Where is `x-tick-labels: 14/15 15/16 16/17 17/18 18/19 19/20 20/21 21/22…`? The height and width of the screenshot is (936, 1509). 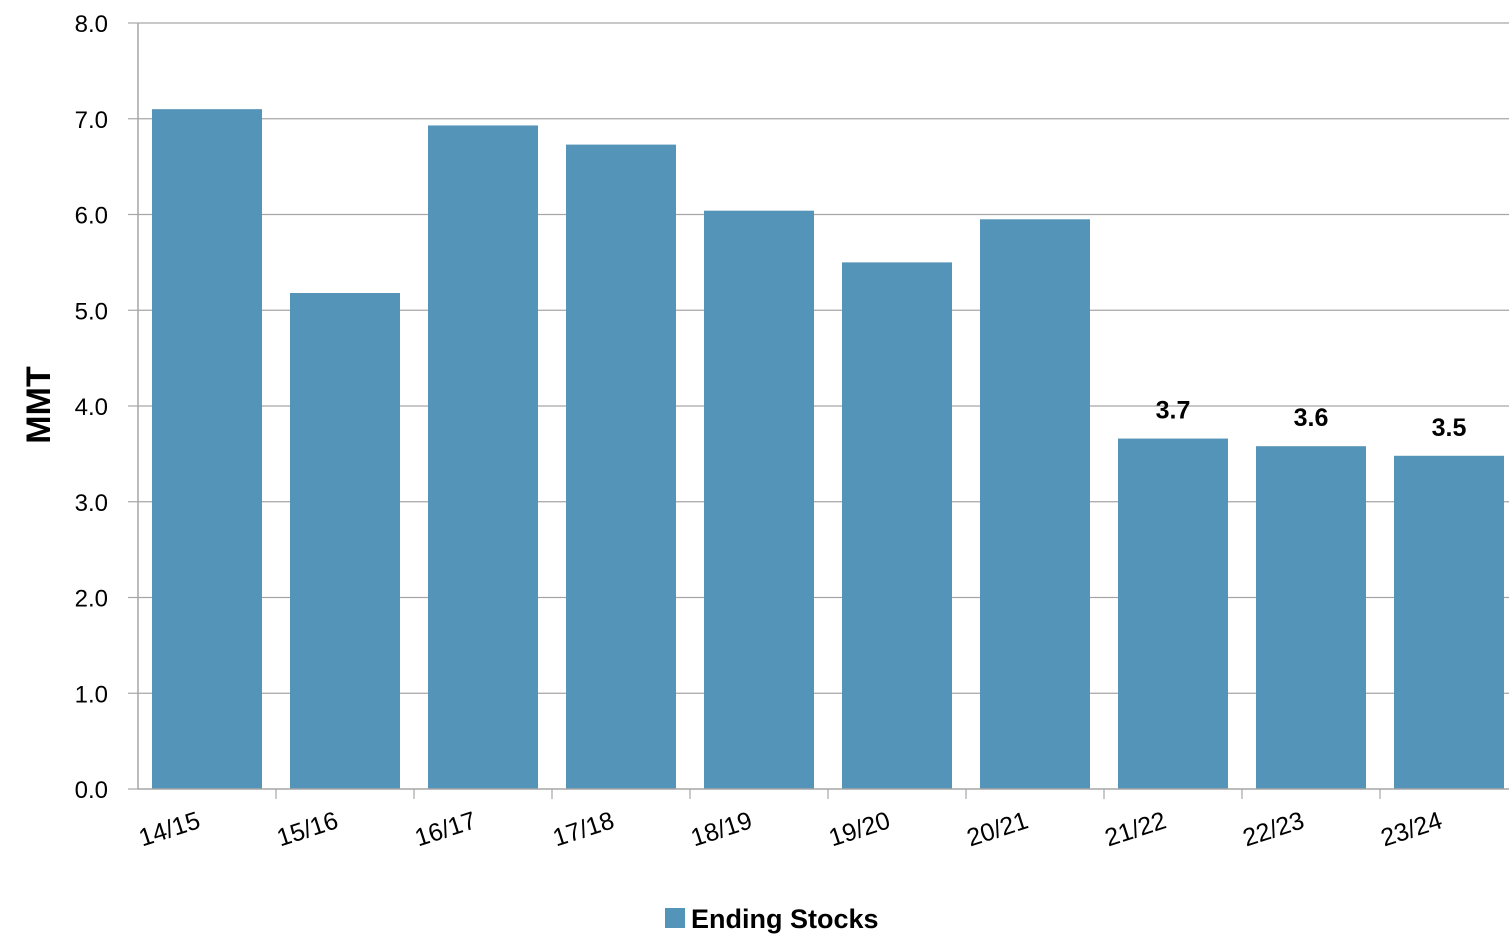
x-tick-labels: 14/15 15/16 16/17 17/18 18/19 19/20 20/21 21/22… is located at coordinates (790, 829).